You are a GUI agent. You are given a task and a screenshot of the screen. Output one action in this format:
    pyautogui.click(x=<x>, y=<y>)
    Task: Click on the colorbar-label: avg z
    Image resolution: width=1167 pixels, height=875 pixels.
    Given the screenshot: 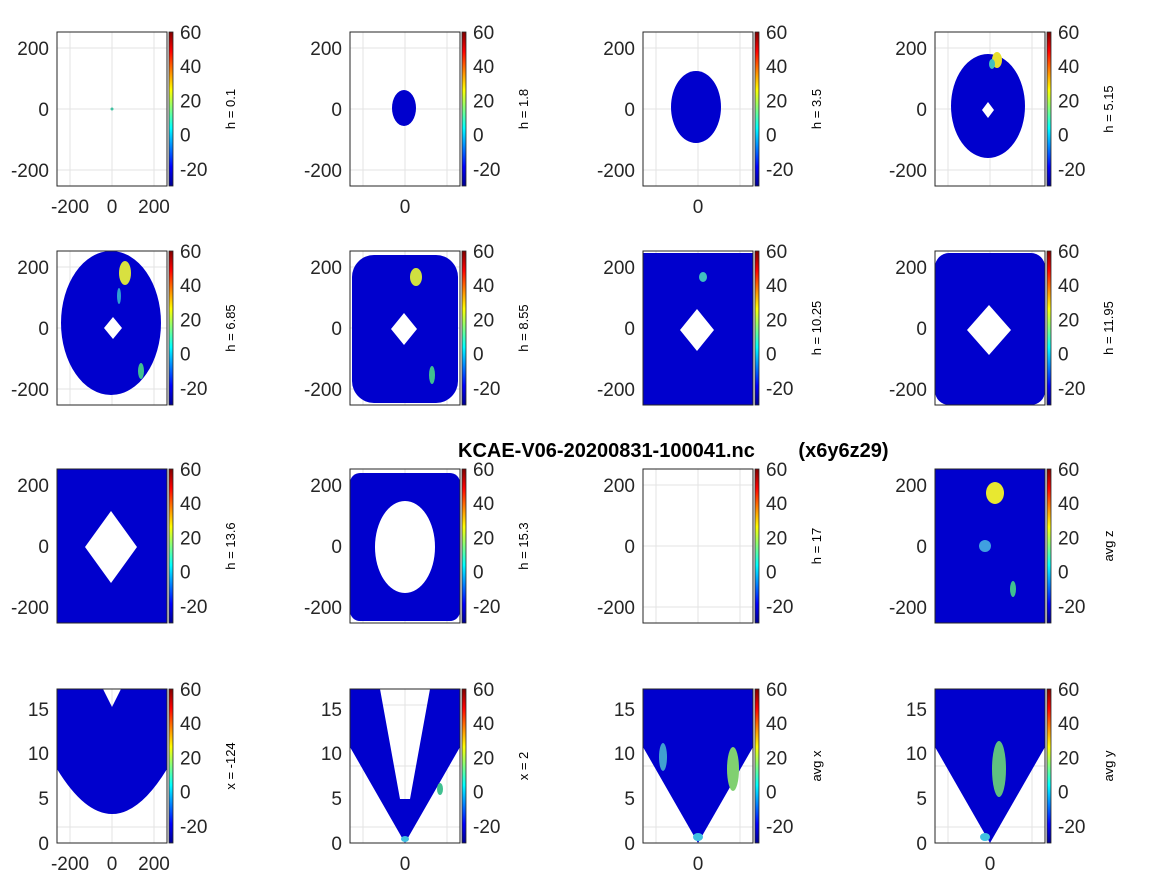 What is the action you would take?
    pyautogui.click(x=1108, y=545)
    